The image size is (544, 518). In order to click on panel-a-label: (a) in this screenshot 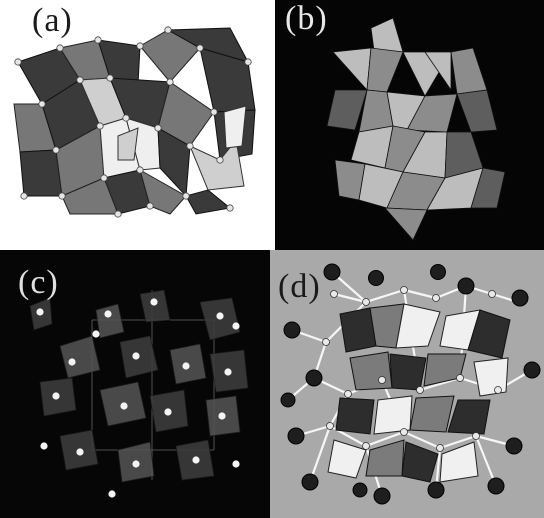, I will do `click(52, 20)`.